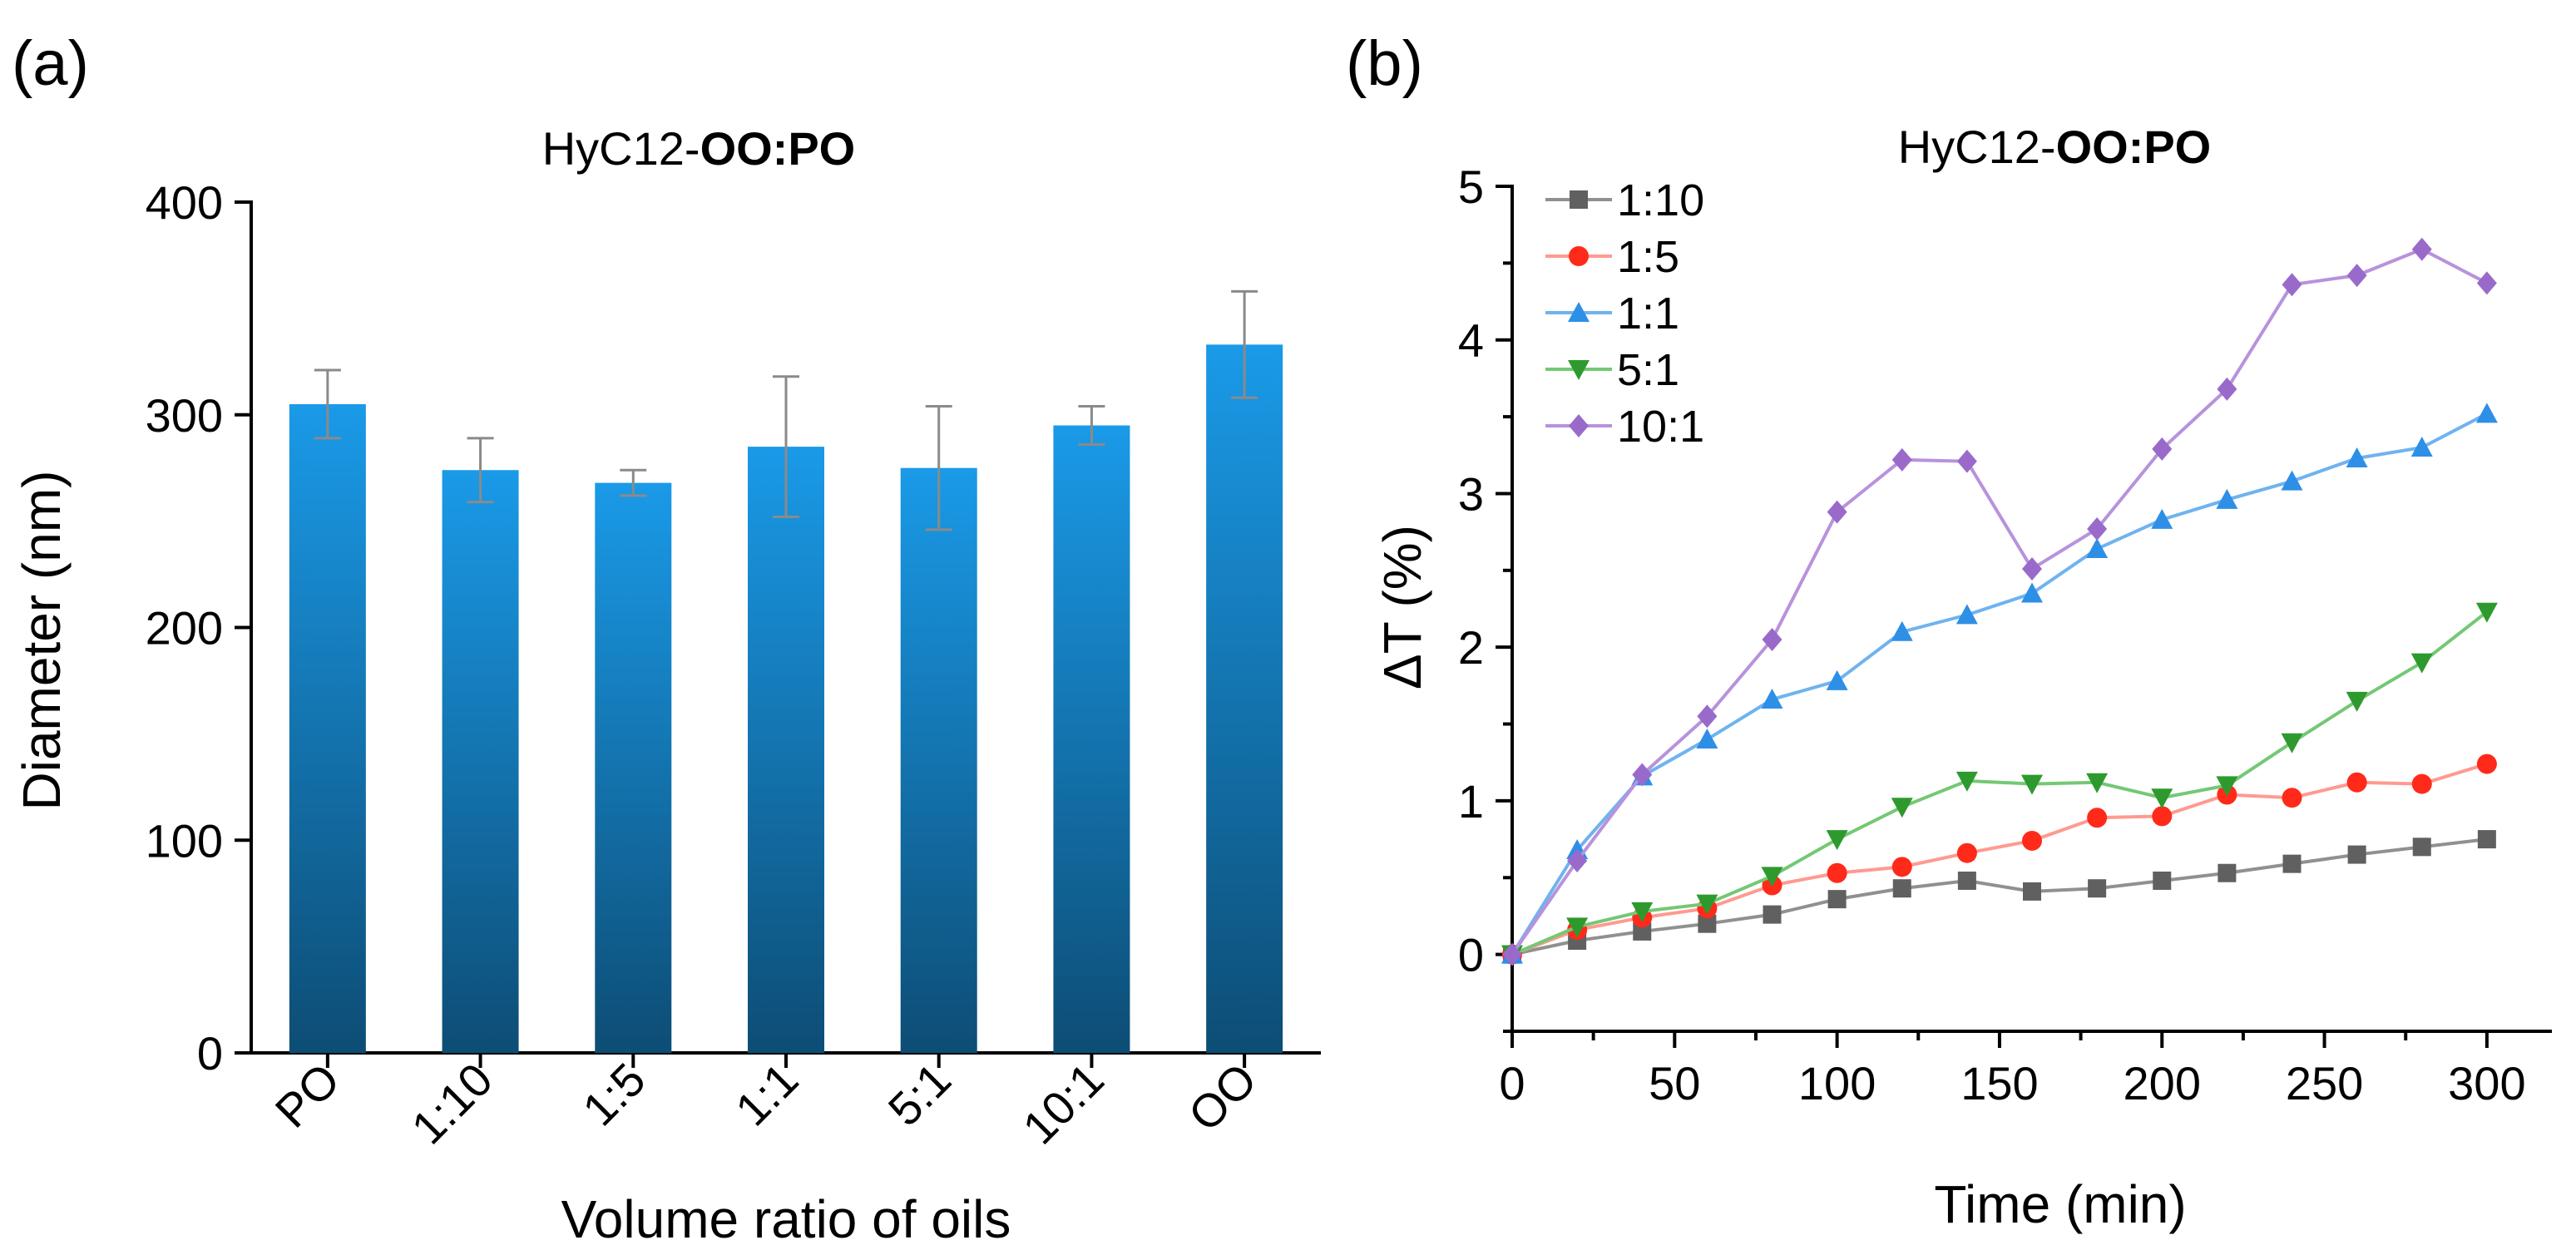  Describe the element at coordinates (920, 1094) in the screenshot. I see `panel-a-x-tick-label: 5:1` at that location.